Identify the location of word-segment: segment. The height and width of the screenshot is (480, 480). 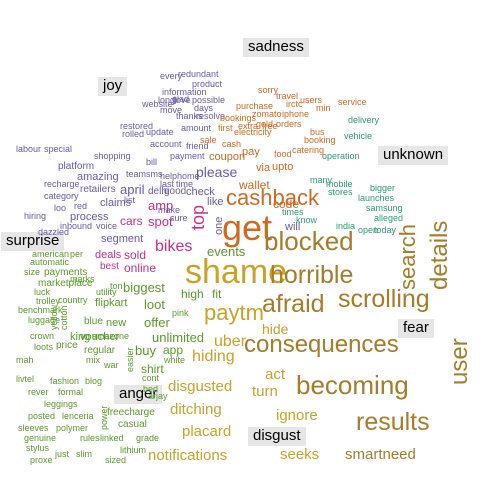
(122, 239).